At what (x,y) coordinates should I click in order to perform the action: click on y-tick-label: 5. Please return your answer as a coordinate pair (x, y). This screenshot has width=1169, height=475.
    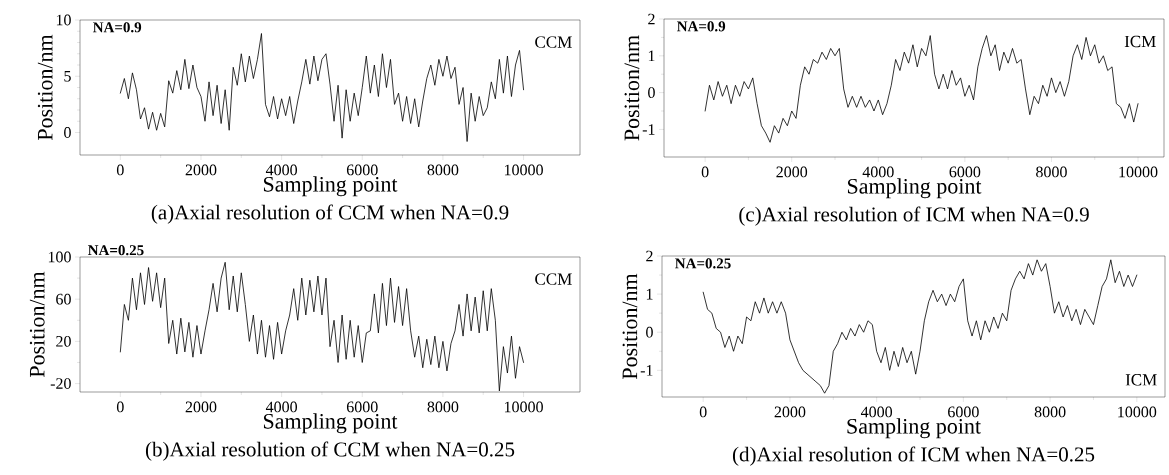
    Looking at the image, I should click on (67, 76).